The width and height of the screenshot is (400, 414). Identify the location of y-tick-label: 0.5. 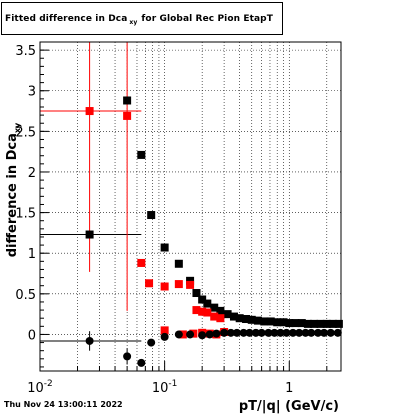
(25, 295).